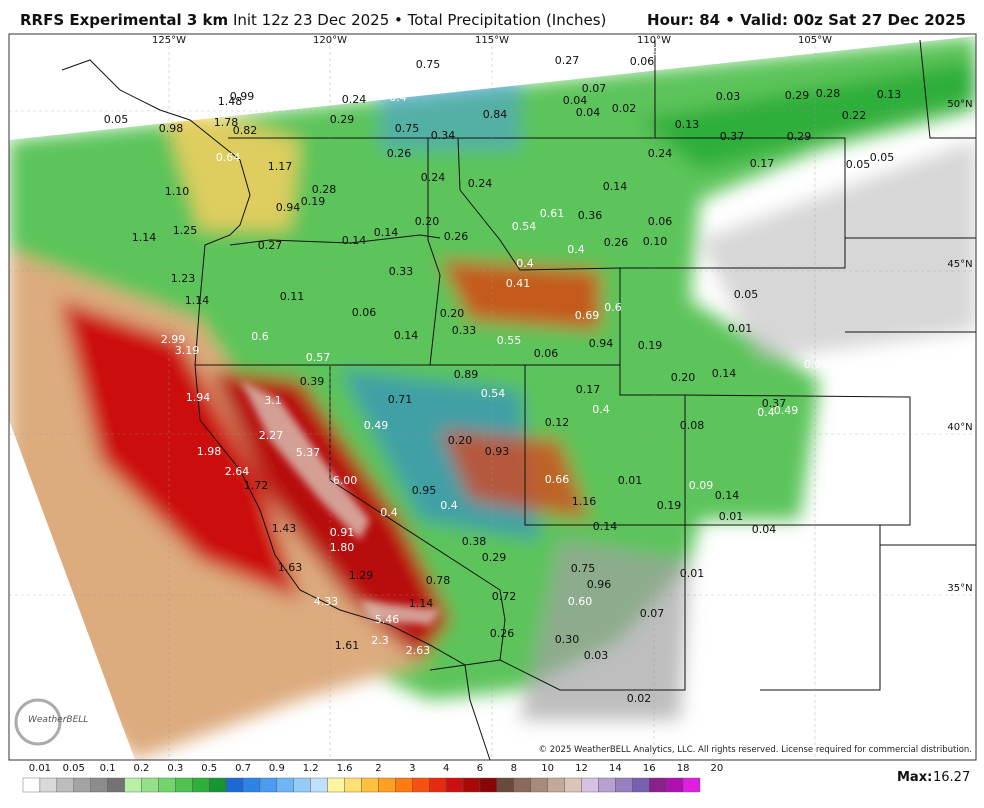 The height and width of the screenshot is (808, 984). What do you see at coordinates (959, 264) in the screenshot?
I see `lat-label: 45°N` at bounding box center [959, 264].